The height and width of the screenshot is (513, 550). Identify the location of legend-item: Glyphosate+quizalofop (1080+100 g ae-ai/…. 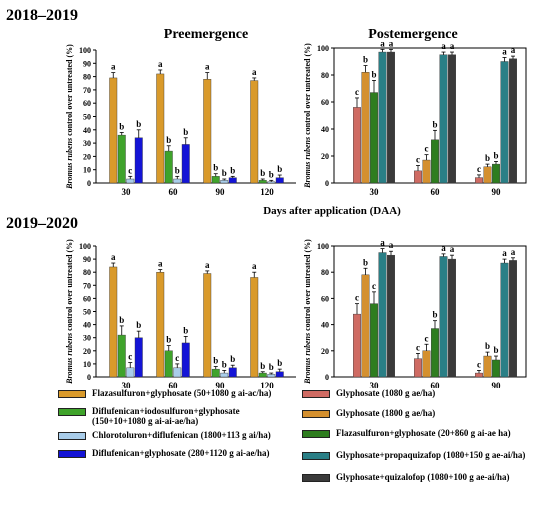
(406, 477).